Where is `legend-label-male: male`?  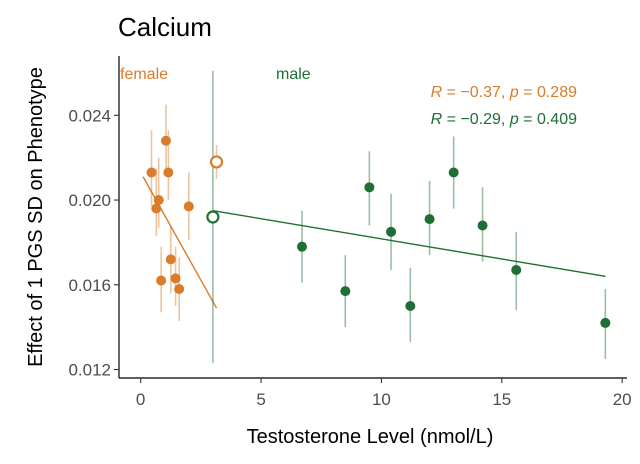 legend-label-male: male is located at coordinates (293, 74).